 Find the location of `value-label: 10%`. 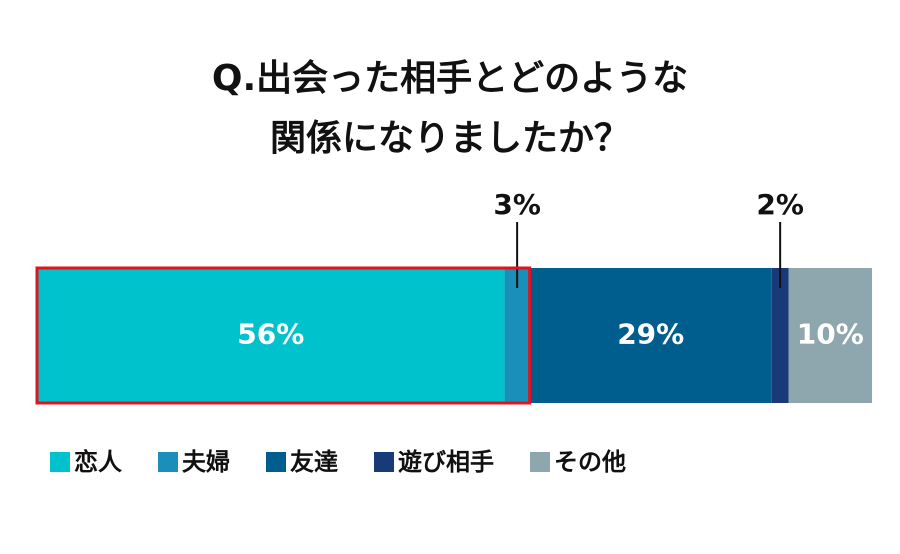

value-label: 10% is located at coordinates (830, 334).